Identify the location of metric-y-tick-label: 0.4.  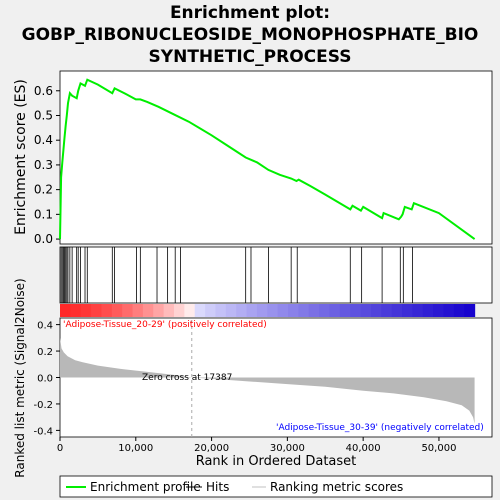
(45, 326).